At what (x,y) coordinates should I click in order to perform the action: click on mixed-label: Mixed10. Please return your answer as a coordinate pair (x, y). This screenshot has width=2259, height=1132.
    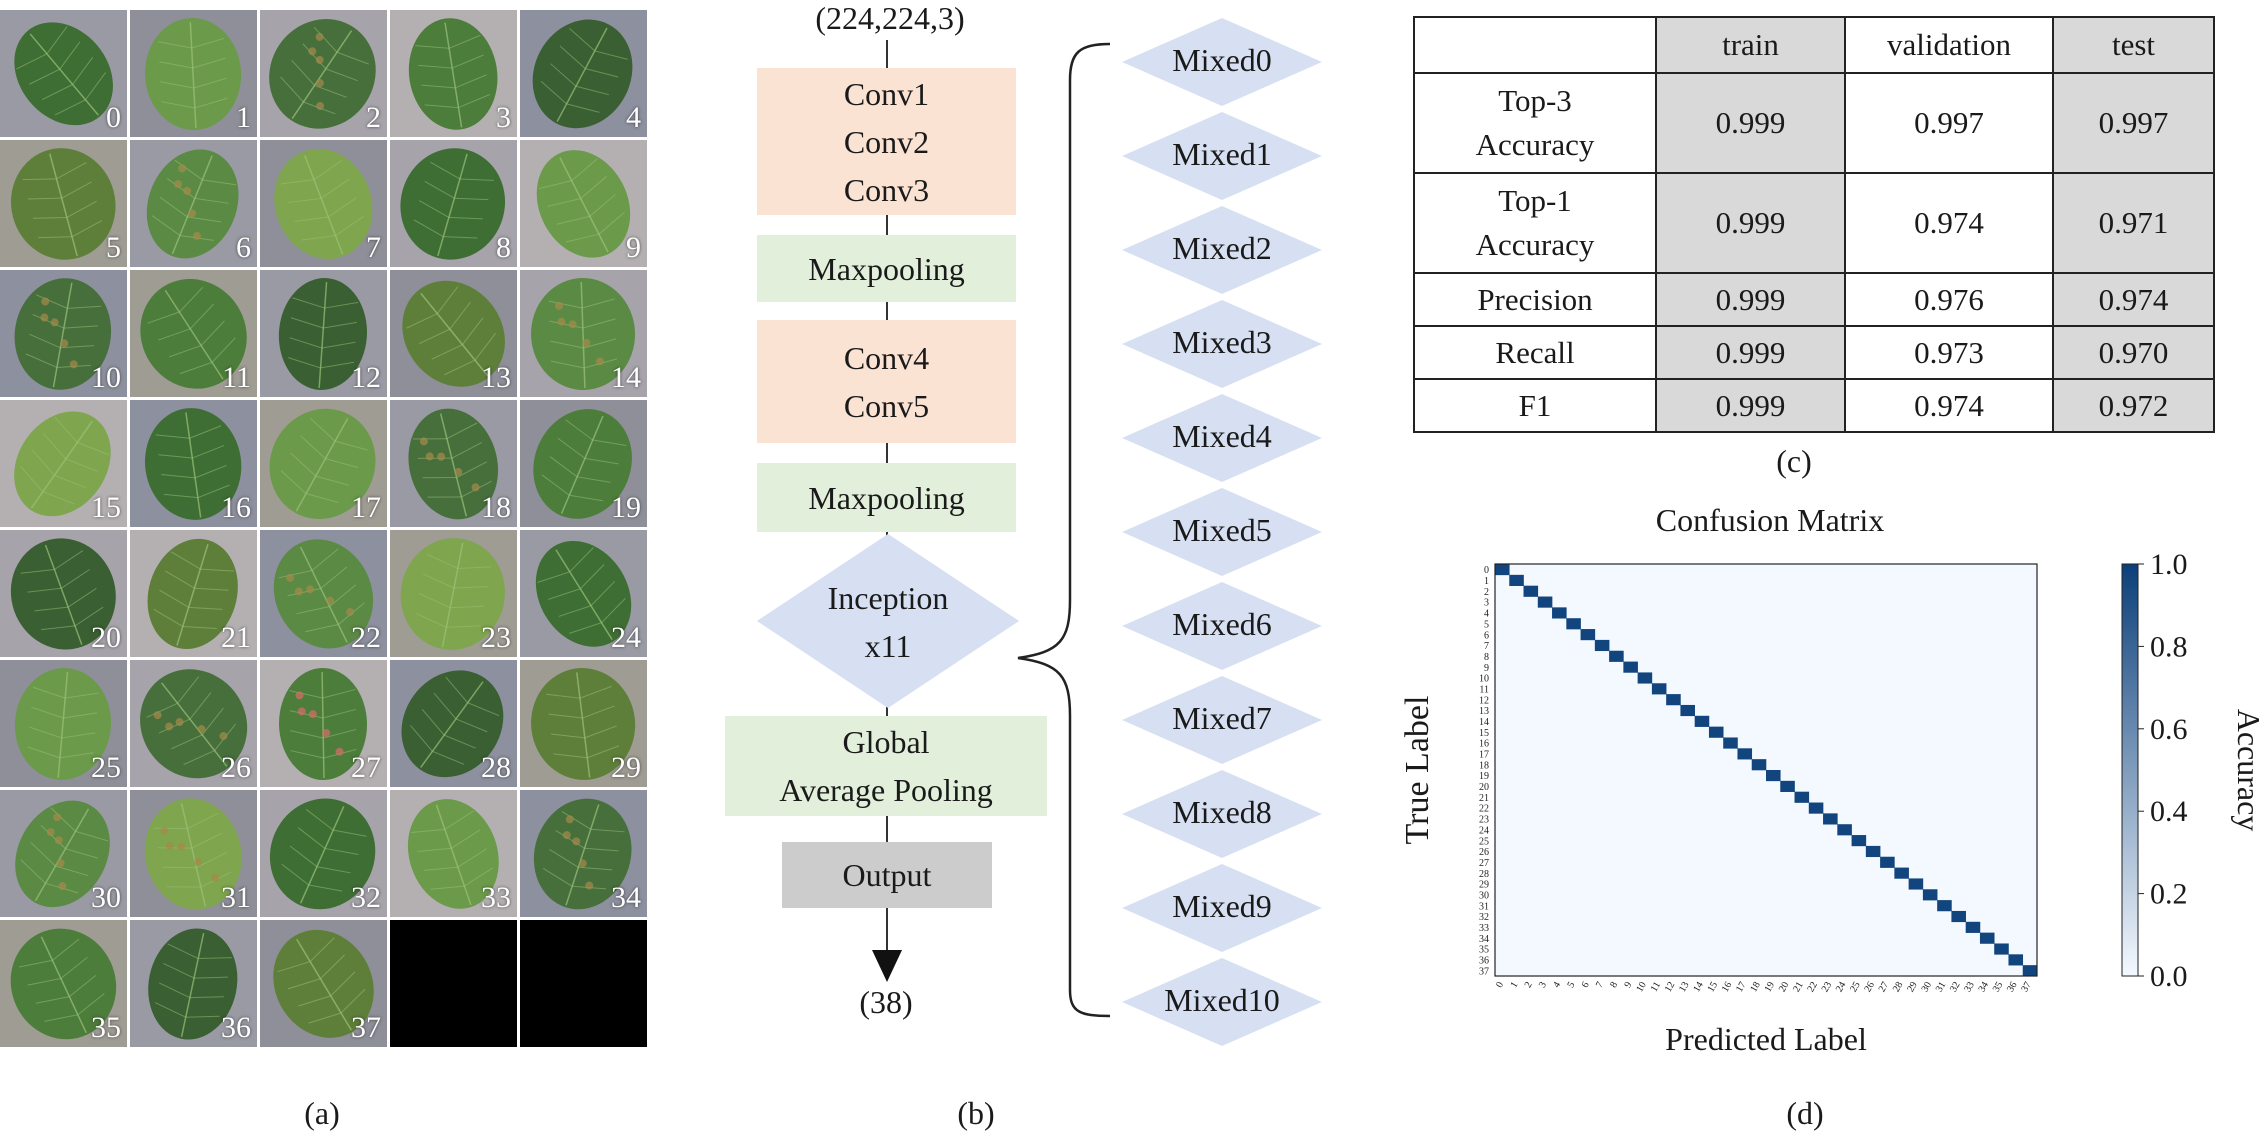
    Looking at the image, I should click on (1222, 1000).